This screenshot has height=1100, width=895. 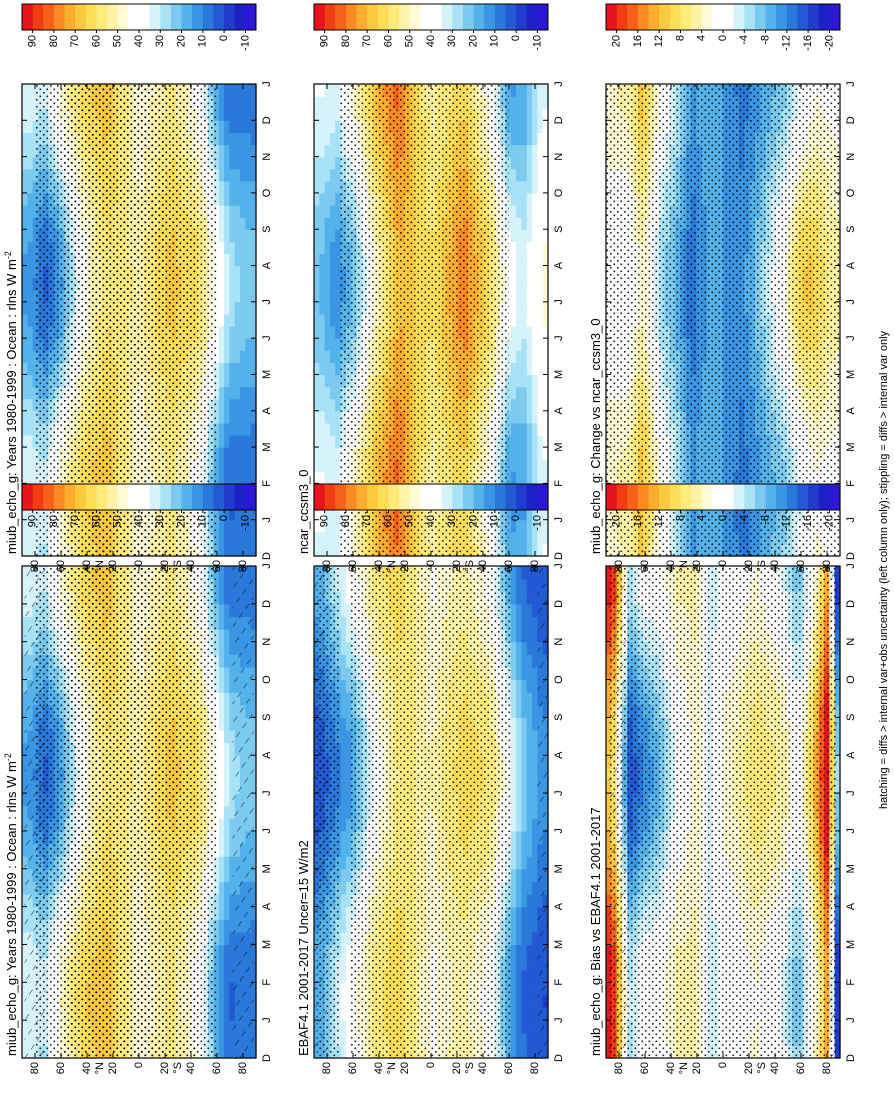 What do you see at coordinates (559, 906) in the screenshot?
I see `month-tick-label: A` at bounding box center [559, 906].